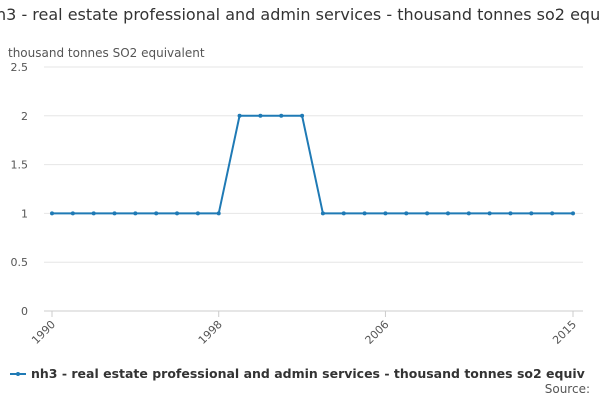  I want to click on x-tick-label: 2006, so click(377, 332).